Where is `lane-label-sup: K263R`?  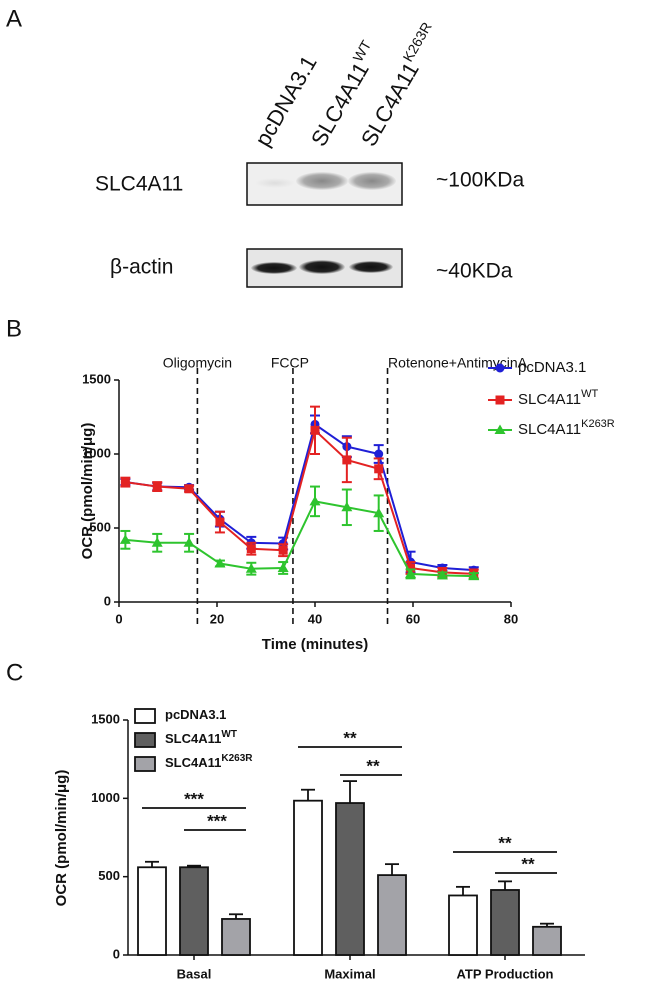 lane-label-sup: K263R is located at coordinates (416, 41).